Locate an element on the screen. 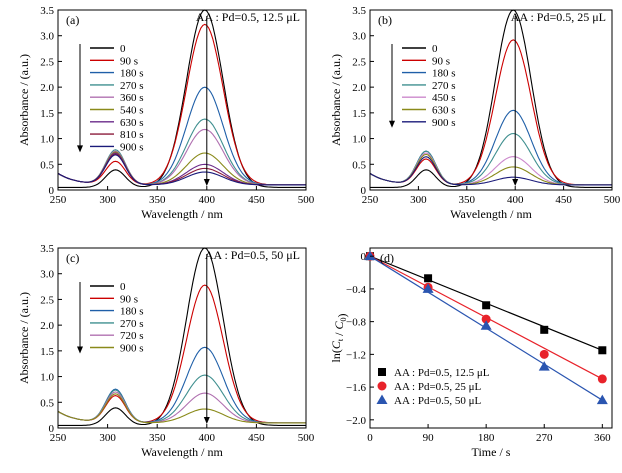 The height and width of the screenshot is (473, 622). y-tick-label: −2.0 is located at coordinates (356, 421).